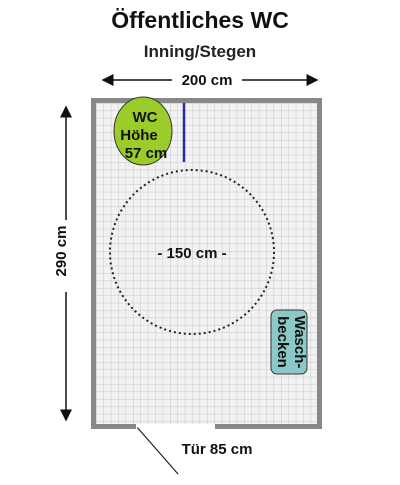  What do you see at coordinates (61, 251) in the screenshot?
I see `height-label: 290 cm` at bounding box center [61, 251].